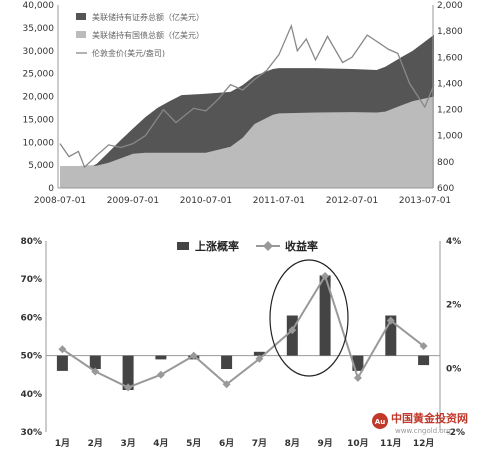  I want to click on y-left-tick-label: 80%, so click(31, 242).